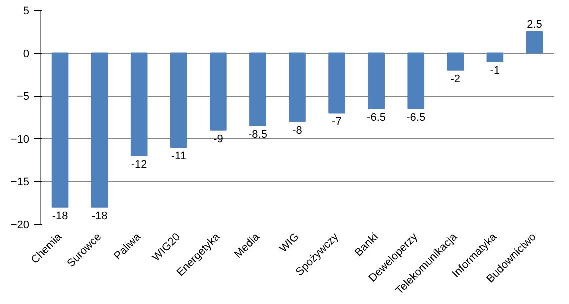  I want to click on data-label: -11, so click(178, 156).